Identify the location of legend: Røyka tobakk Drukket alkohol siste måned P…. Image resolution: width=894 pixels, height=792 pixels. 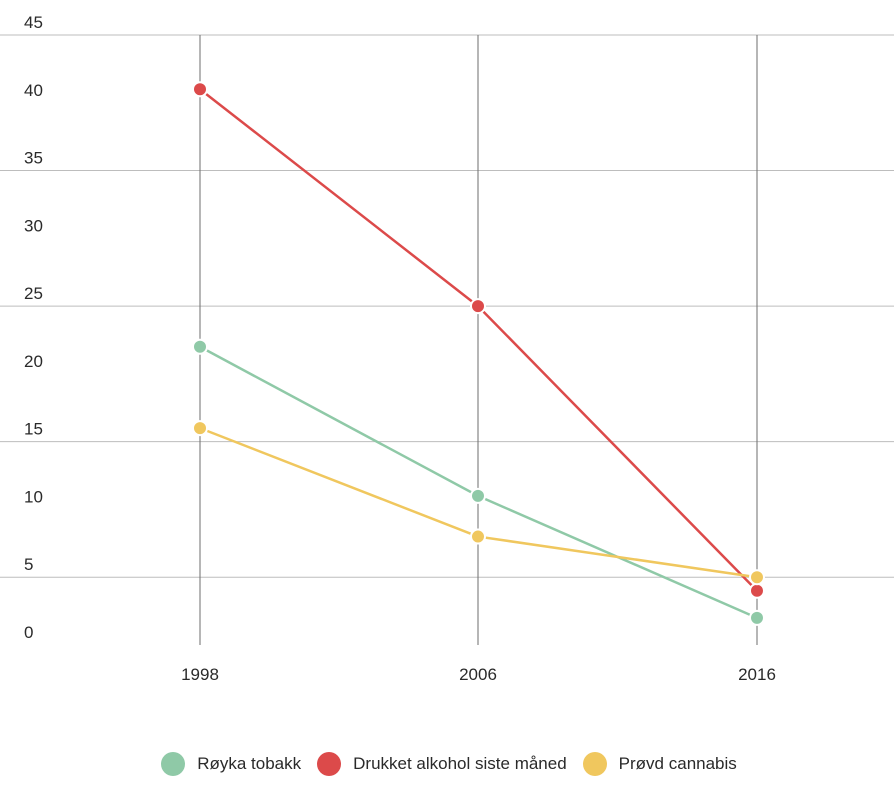
(447, 772).